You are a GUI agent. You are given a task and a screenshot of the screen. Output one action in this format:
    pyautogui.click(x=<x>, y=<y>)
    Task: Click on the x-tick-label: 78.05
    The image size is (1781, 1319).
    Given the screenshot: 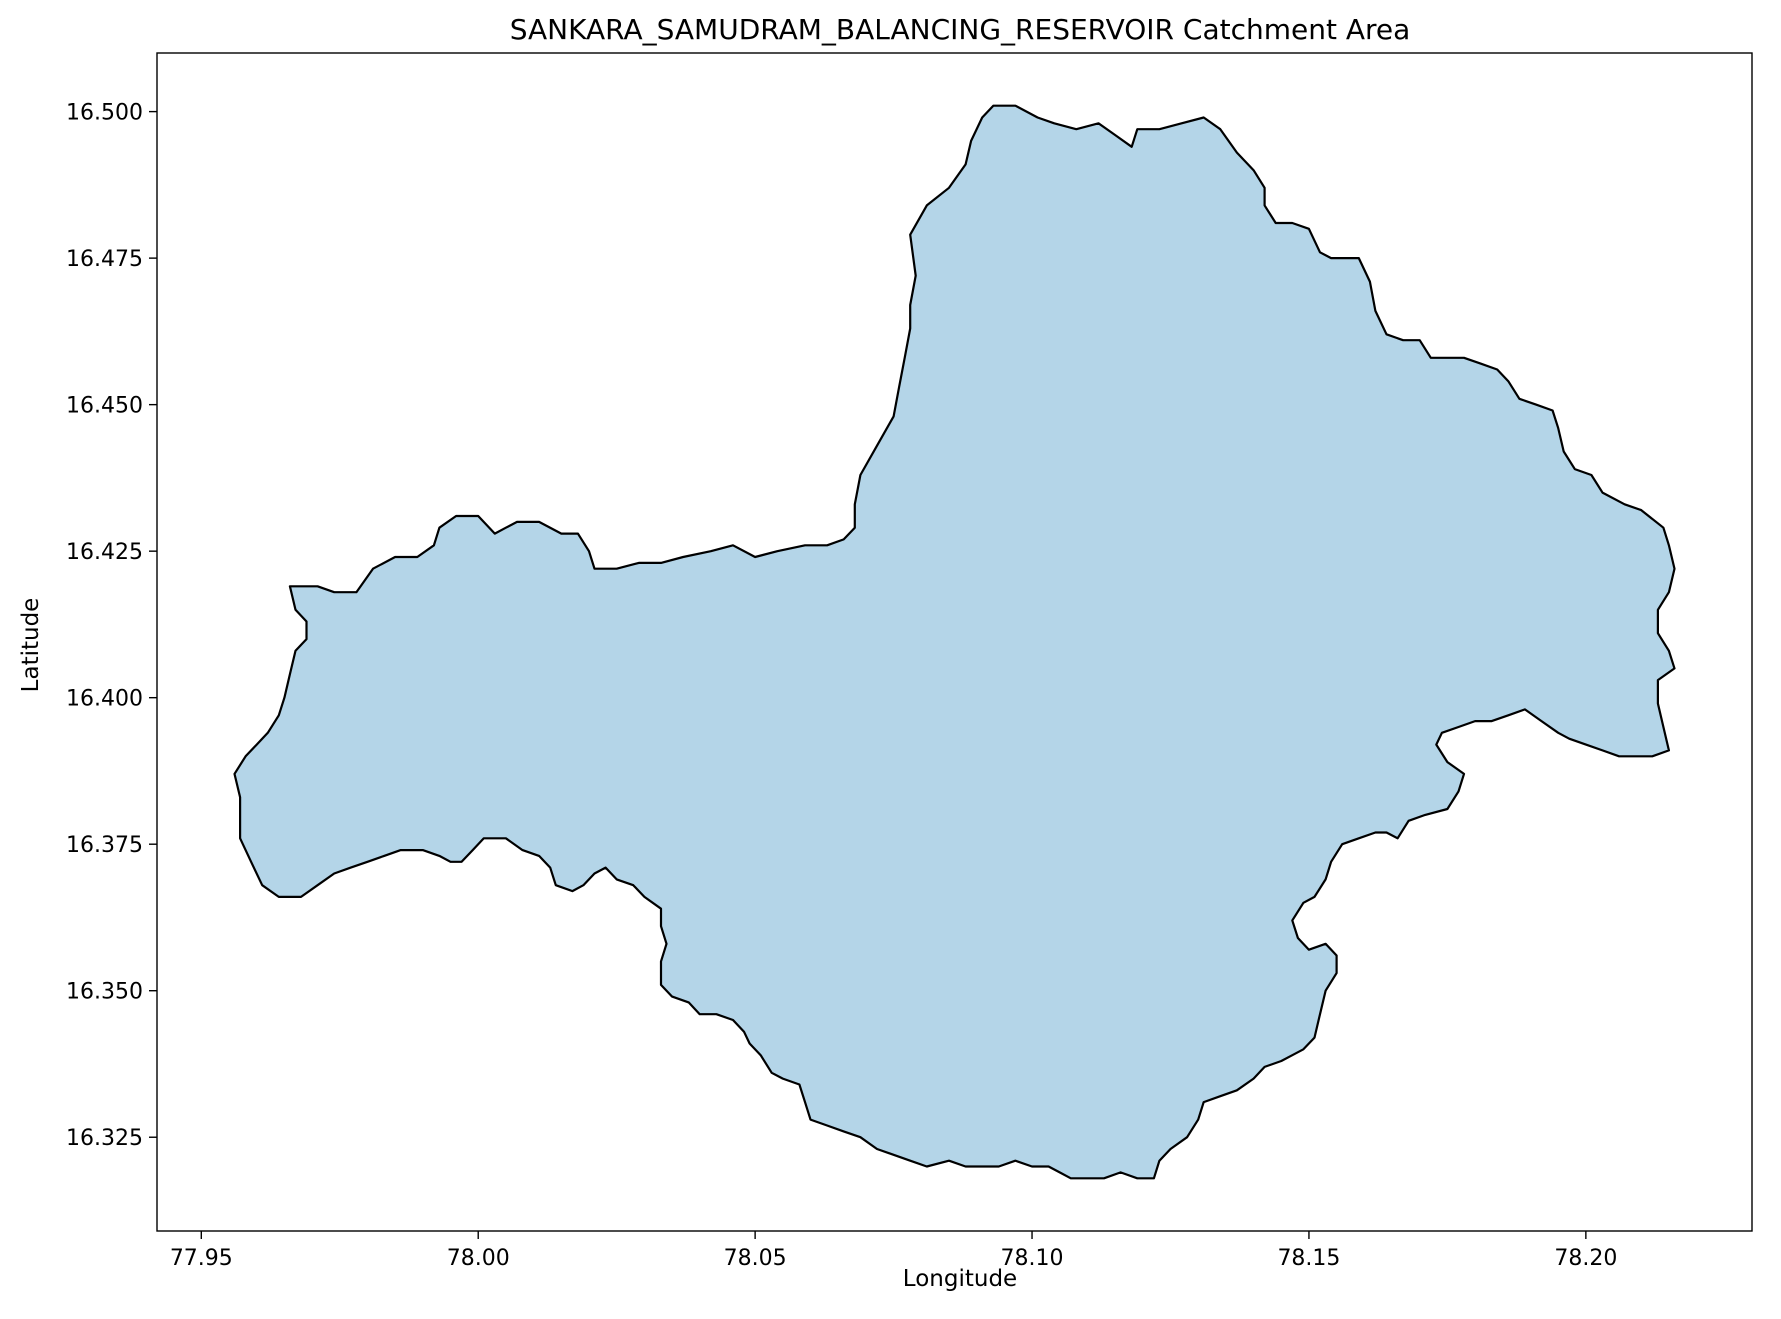 What is the action you would take?
    pyautogui.click(x=755, y=1258)
    